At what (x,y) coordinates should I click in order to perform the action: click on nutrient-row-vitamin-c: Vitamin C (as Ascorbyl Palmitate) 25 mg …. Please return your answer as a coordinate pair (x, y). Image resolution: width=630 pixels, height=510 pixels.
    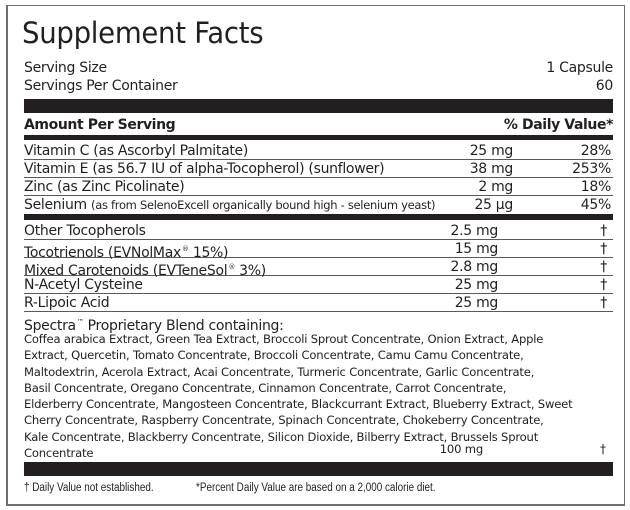
    Looking at the image, I should click on (318, 151).